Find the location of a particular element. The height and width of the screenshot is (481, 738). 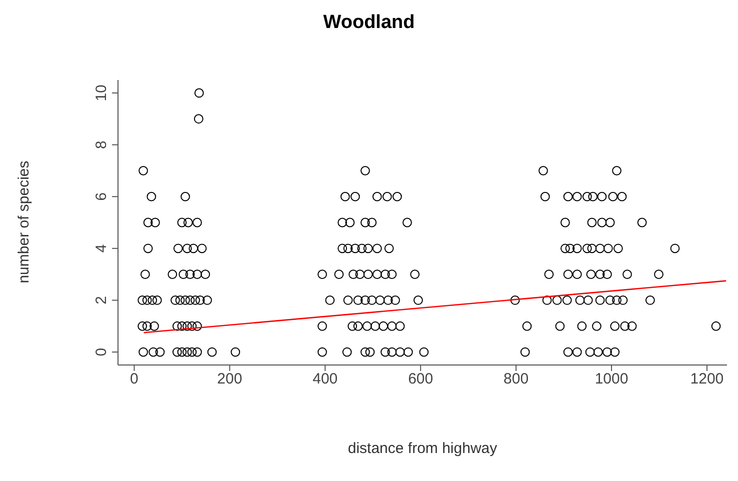

y-tick-label: 8 is located at coordinates (101, 144).